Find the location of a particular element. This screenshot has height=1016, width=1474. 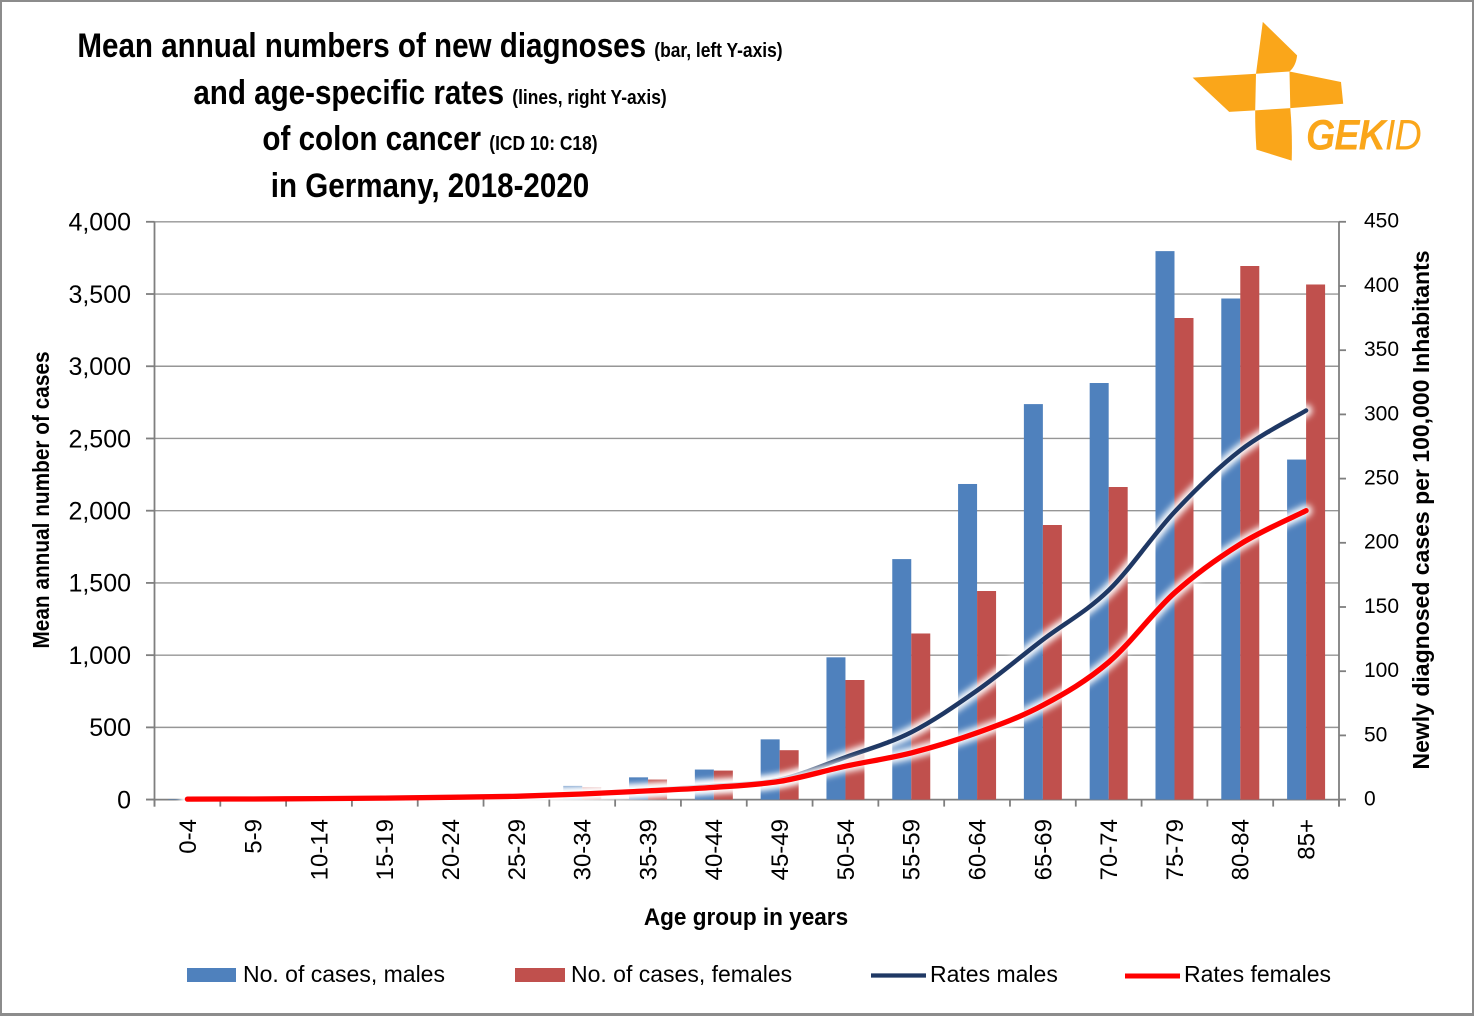

svg-text: 85+ is located at coordinates (1307, 839).